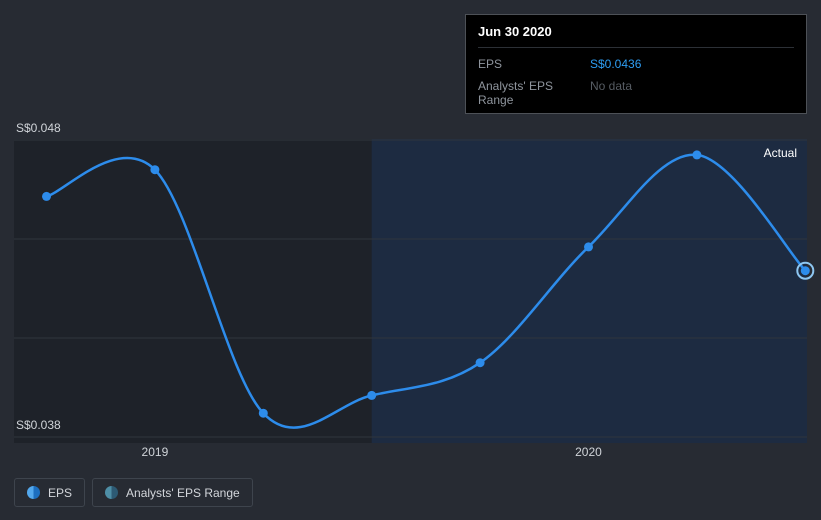  I want to click on y-axis-label: S$0.038, so click(38, 425).